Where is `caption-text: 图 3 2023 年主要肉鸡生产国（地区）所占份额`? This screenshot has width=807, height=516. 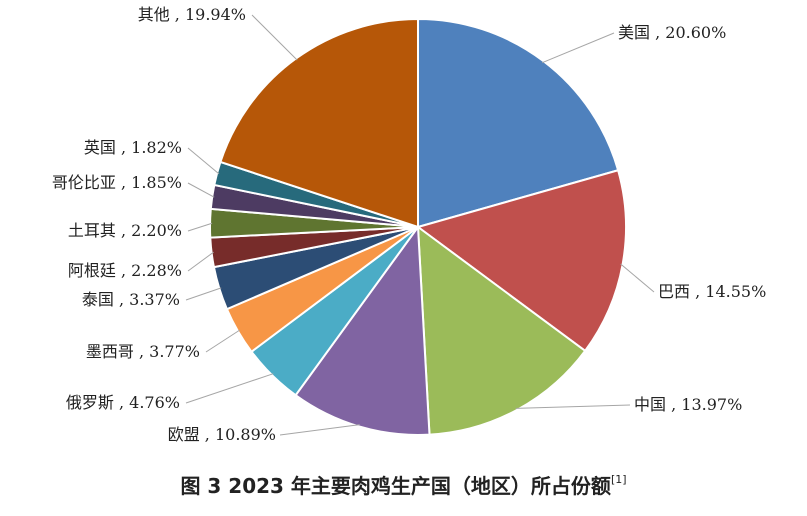 caption-text: 图 3 2023 年主要肉鸡生产国（地区）所占份额 is located at coordinates (395, 486).